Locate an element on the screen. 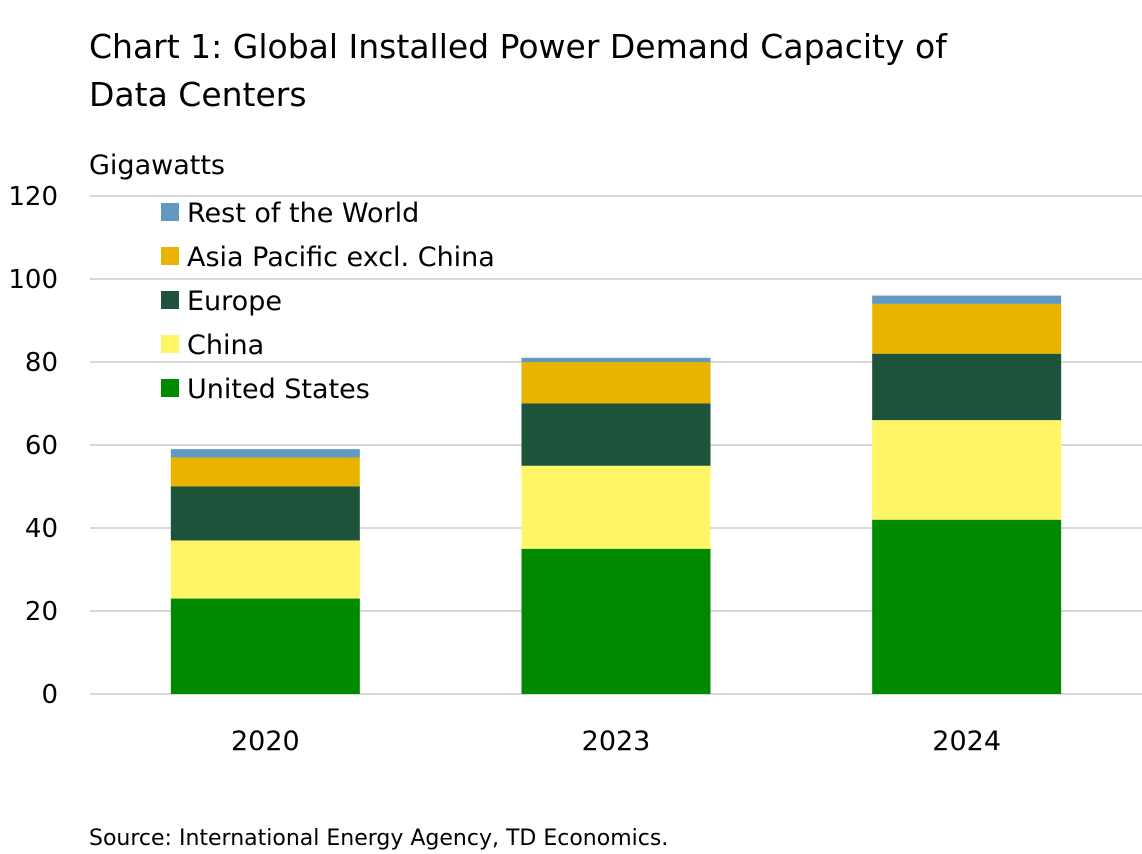 The image size is (1142, 854). y-tick-label: 60 is located at coordinates (41, 446).